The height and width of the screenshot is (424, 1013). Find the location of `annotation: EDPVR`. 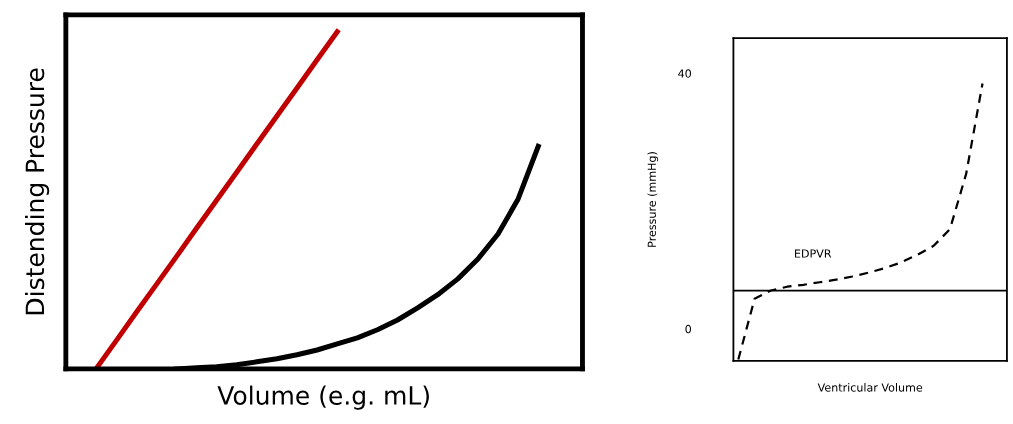

annotation: EDPVR is located at coordinates (813, 253).